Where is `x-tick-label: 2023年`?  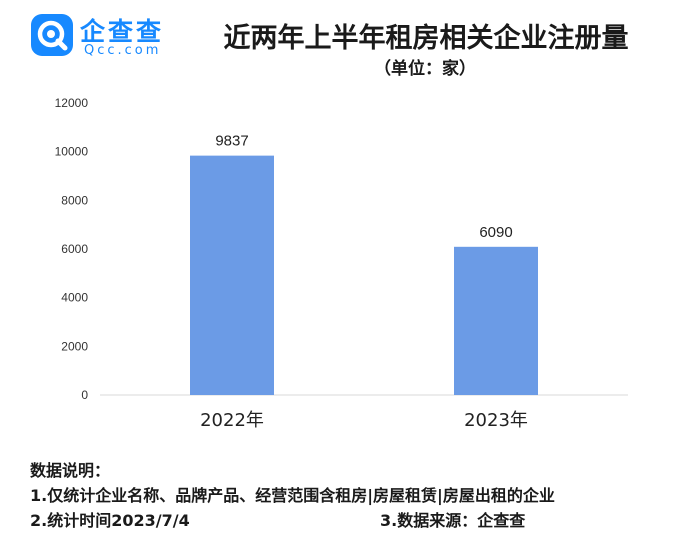
x-tick-label: 2023年 is located at coordinates (496, 420).